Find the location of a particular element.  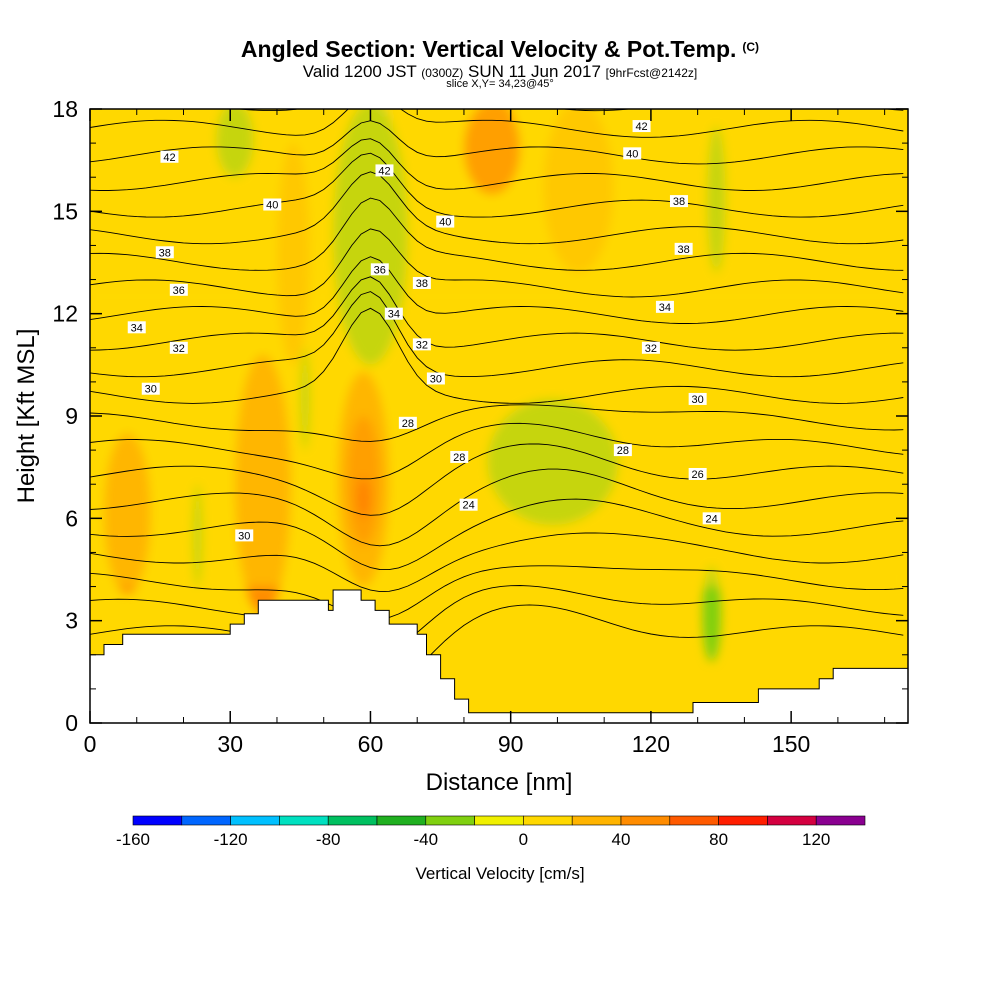

contour-label-8: 40 is located at coordinates (445, 223).